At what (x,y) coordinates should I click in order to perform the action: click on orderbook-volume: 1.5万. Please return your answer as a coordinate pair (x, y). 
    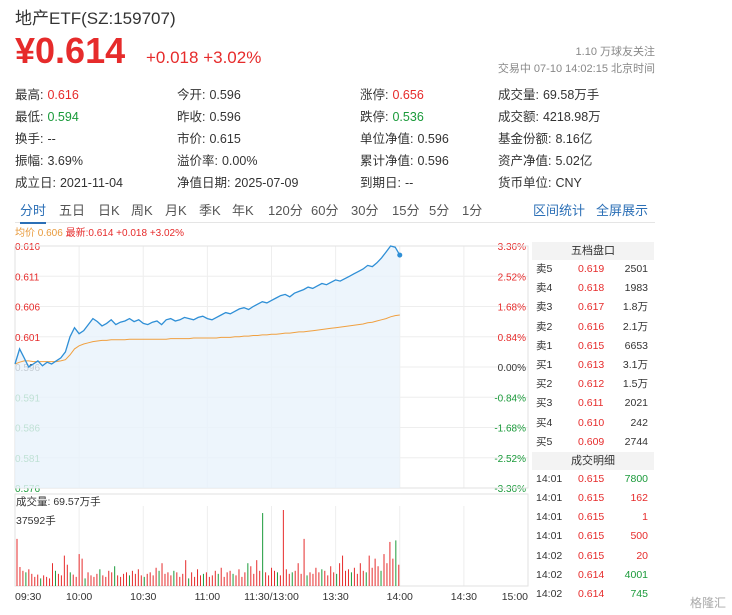
    Looking at the image, I should click on (635, 384).